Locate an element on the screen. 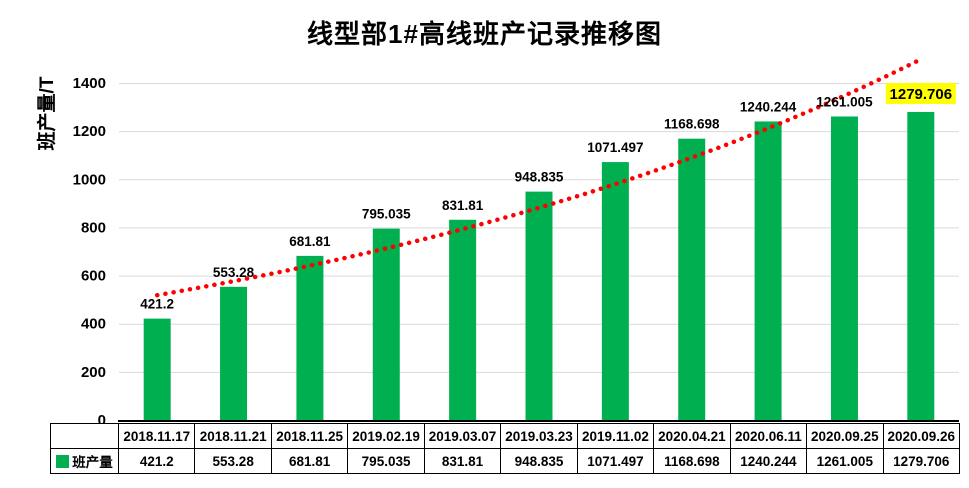 The width and height of the screenshot is (969, 488). y-tick-label: 800 is located at coordinates (93, 227).